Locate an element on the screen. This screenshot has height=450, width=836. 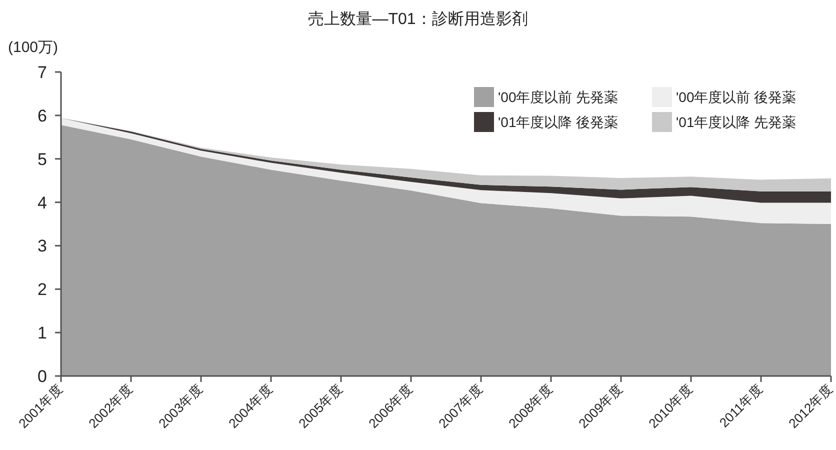
y-tick-label: 0 is located at coordinates (42, 376).